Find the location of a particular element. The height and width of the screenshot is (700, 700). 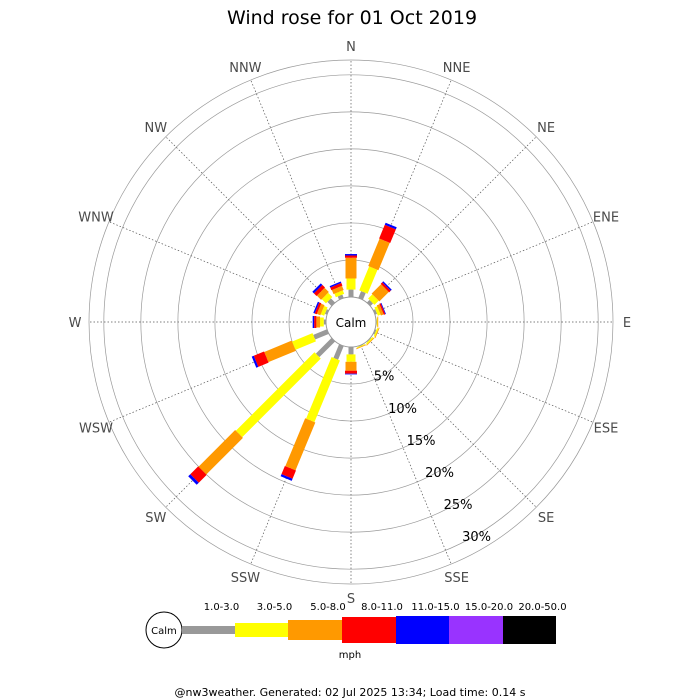

direction-label-SE: SE is located at coordinates (546, 518).